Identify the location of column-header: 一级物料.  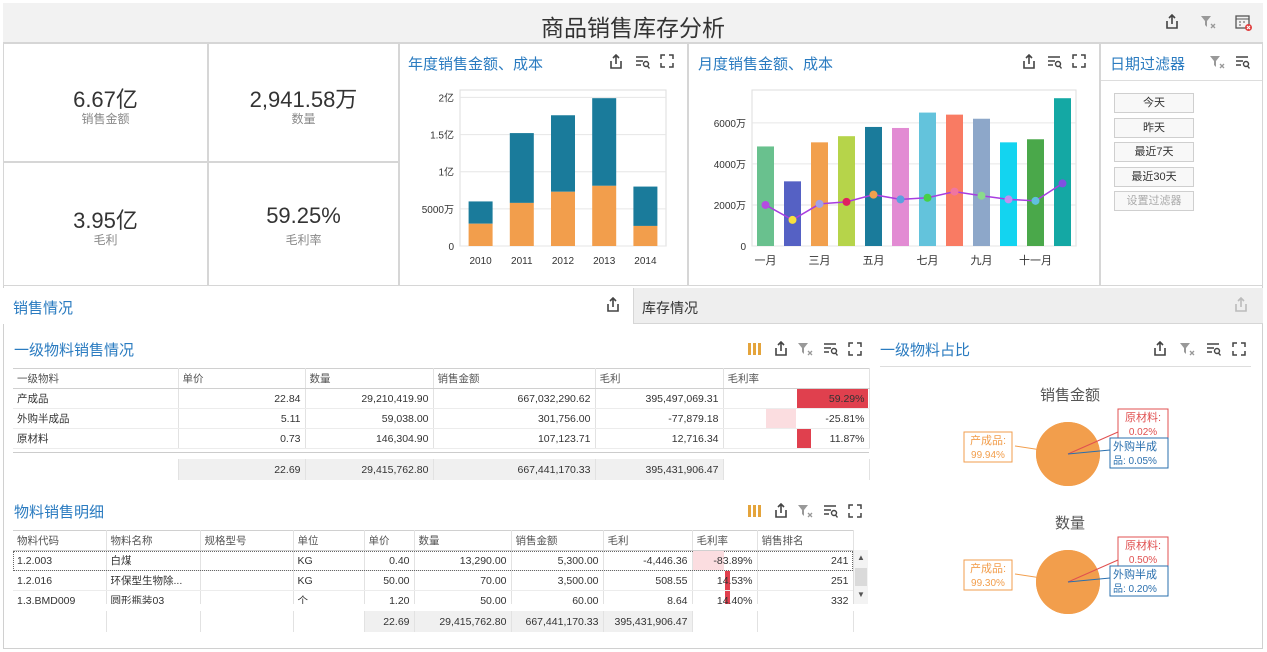
(96, 378).